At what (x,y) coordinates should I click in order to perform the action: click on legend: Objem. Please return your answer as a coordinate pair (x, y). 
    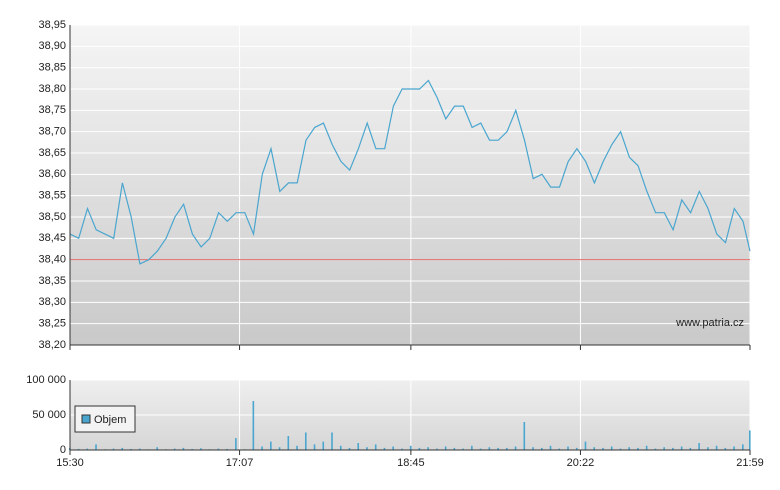
    Looking at the image, I should click on (105, 419).